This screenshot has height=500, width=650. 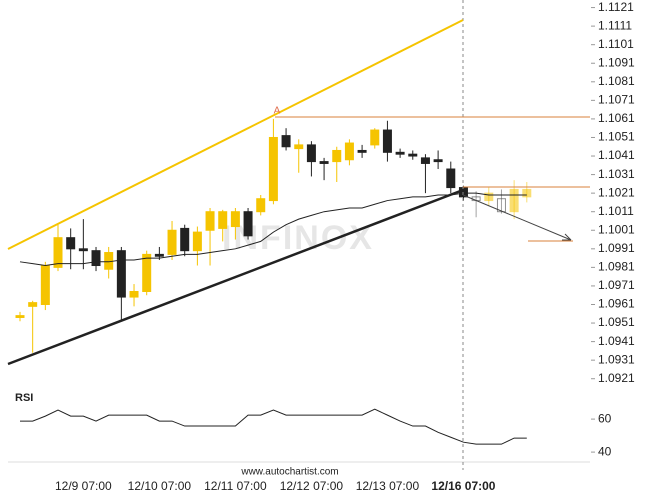 I want to click on moving-average, so click(x=273, y=229).